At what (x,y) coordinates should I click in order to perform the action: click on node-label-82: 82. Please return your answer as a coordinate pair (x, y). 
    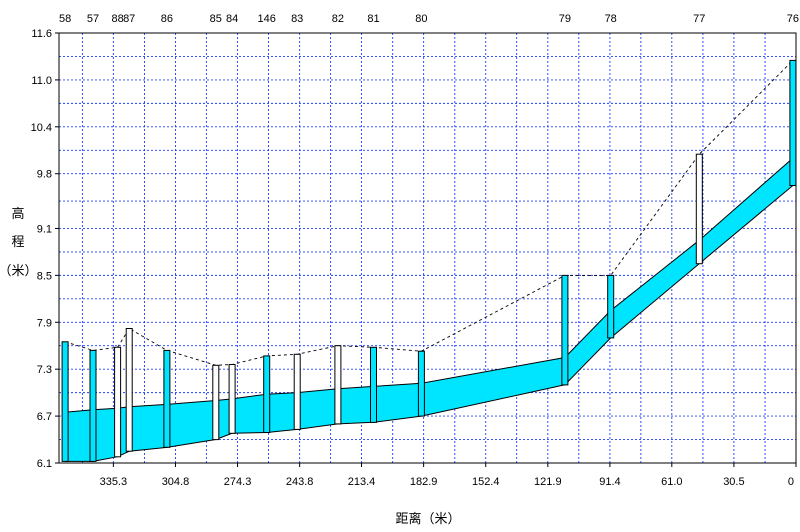
    Looking at the image, I should click on (338, 19).